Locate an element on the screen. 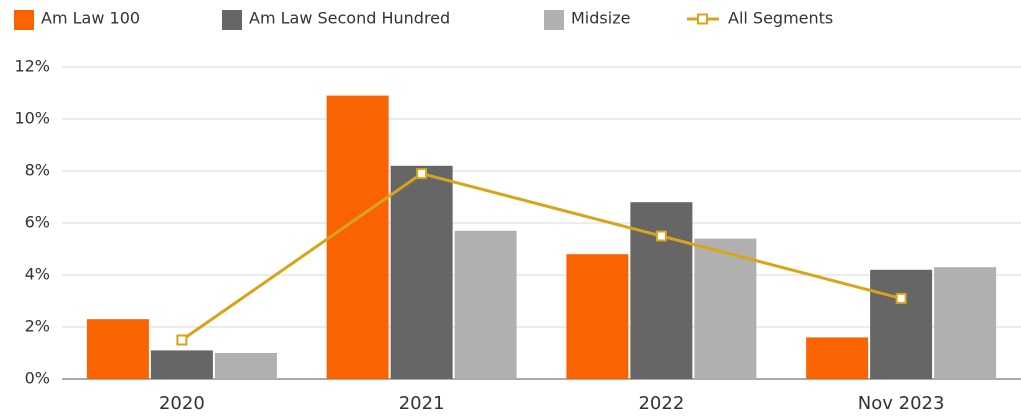  x-tick-label: 2021 is located at coordinates (422, 403).